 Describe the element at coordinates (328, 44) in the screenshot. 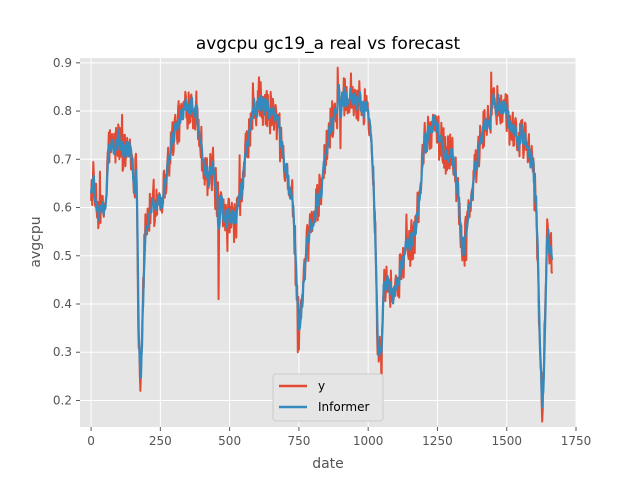

I see `chart-title: avgcpu gc19_a real vs forecast` at that location.